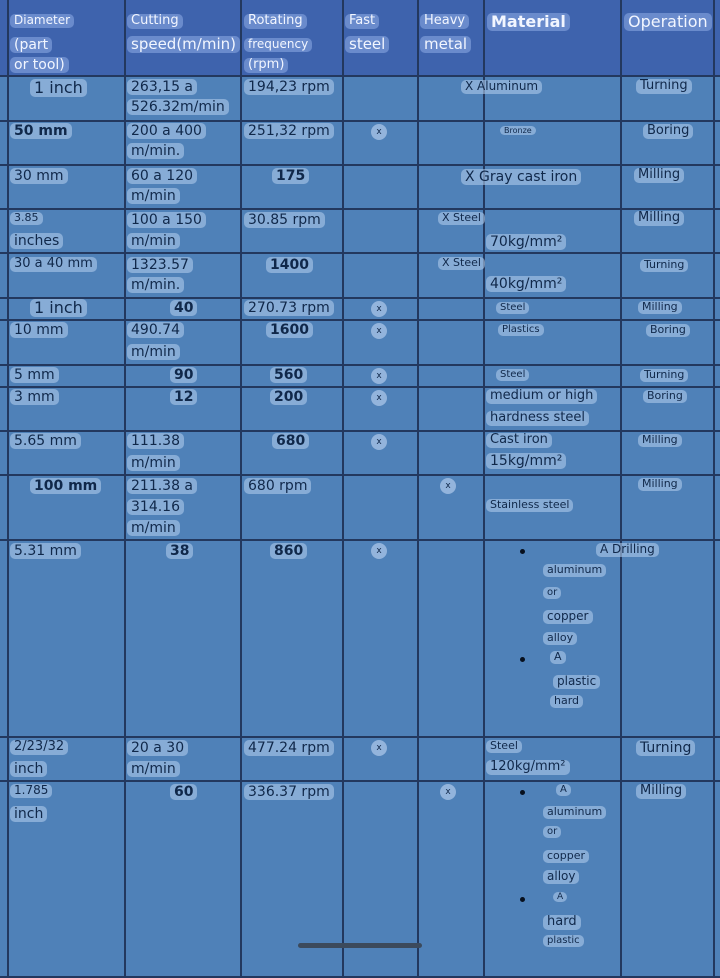  What do you see at coordinates (34, 375) in the screenshot?
I see `cell-diameter: 5 mm` at bounding box center [34, 375].